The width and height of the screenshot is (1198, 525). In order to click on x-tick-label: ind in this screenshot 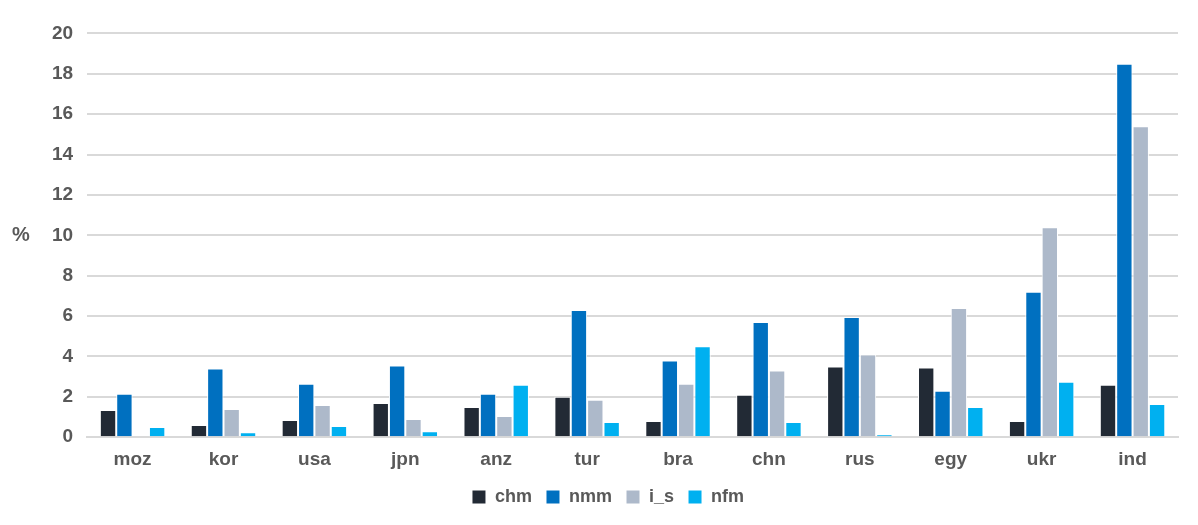, I will do `click(1132, 458)`.